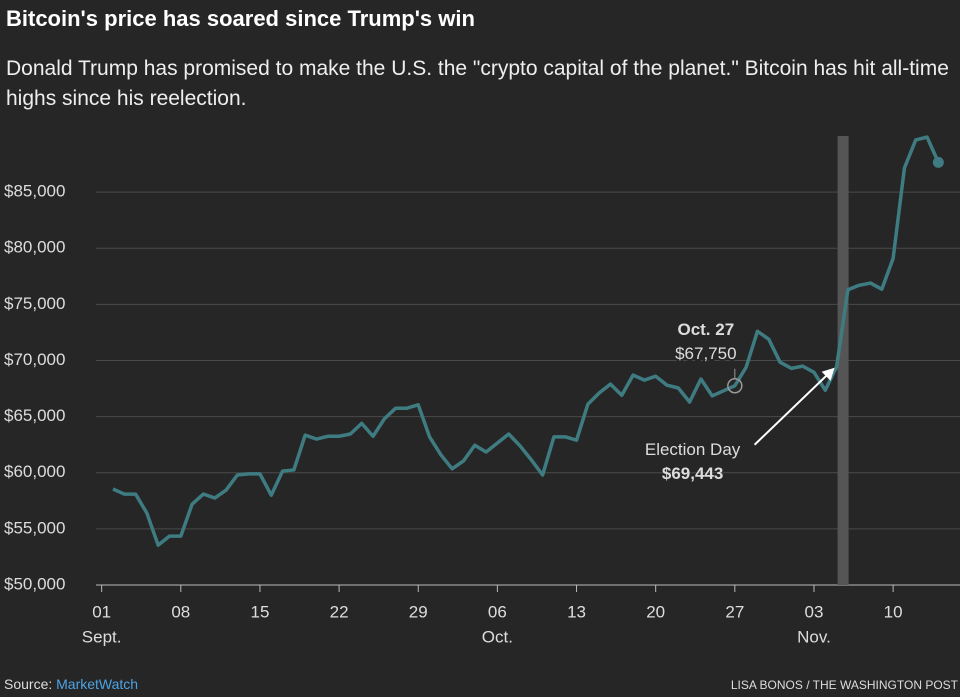 The height and width of the screenshot is (697, 960). Describe the element at coordinates (705, 353) in the screenshot. I see `annotation-label: $67,750` at that location.